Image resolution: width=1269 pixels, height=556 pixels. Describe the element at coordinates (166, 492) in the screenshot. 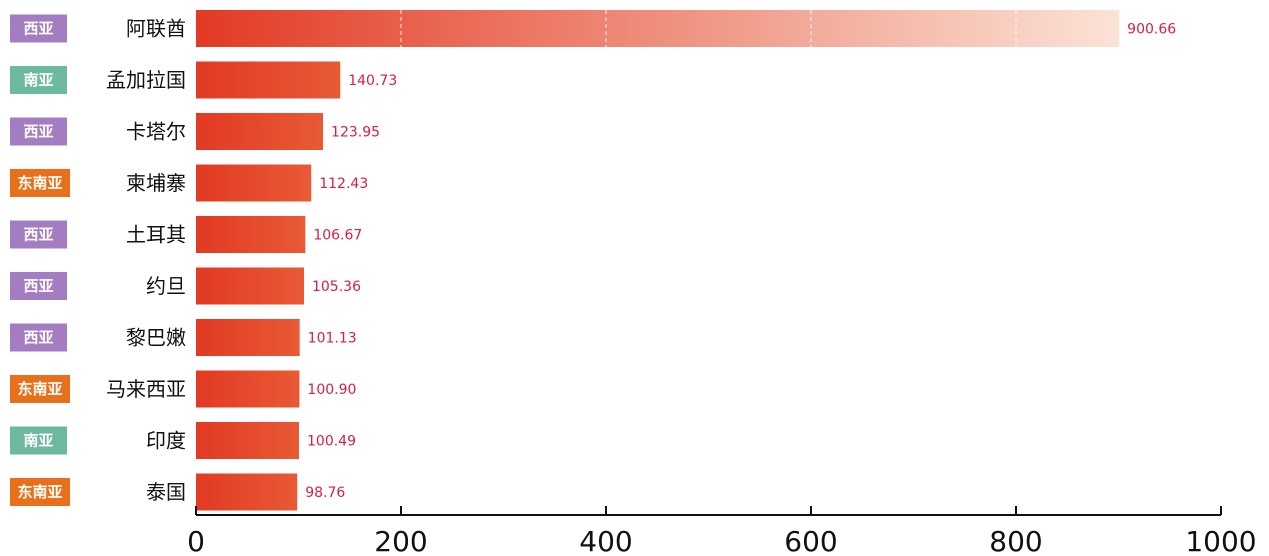

I see `country-label: 泰国` at that location.